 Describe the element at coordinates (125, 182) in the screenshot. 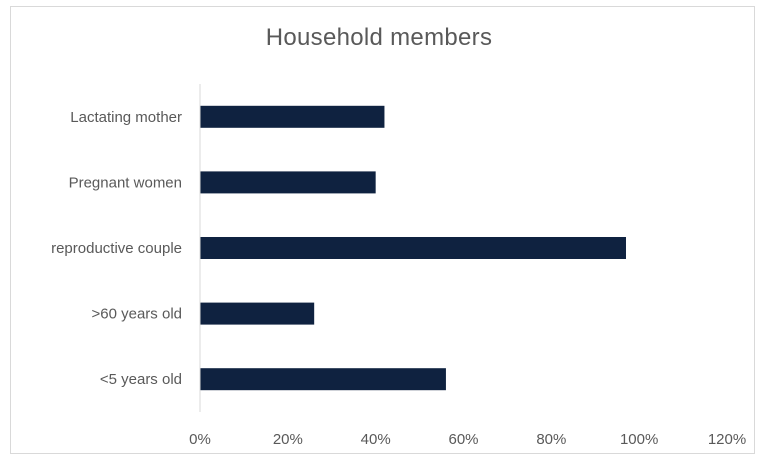

I see `category-label: Pregnant women` at that location.